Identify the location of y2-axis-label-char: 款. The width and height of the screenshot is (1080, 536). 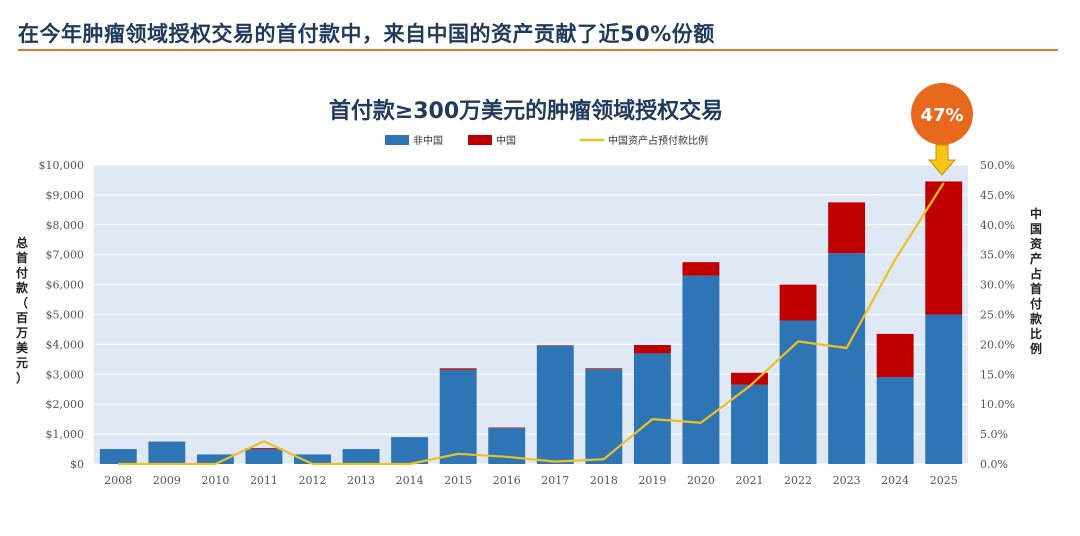
(1036, 318).